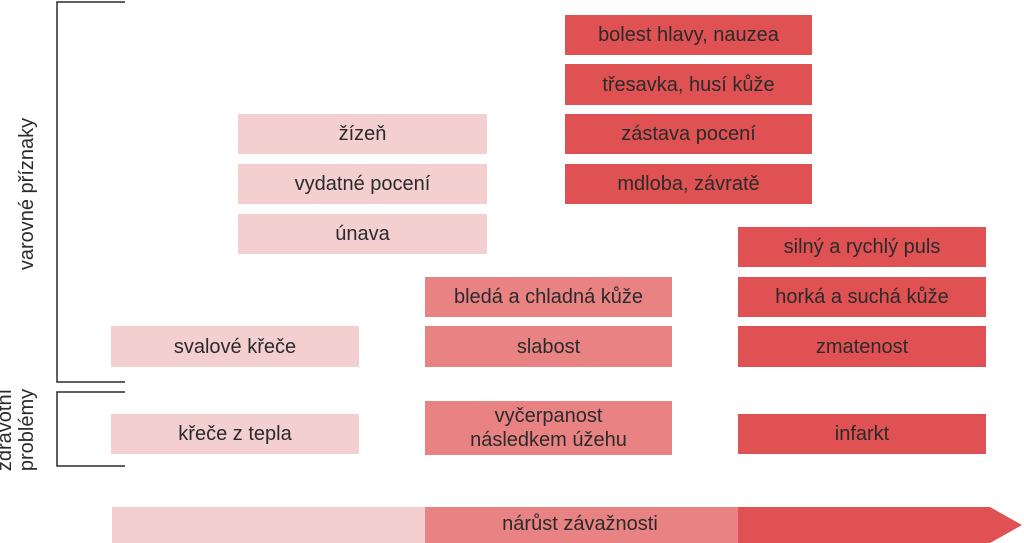  Describe the element at coordinates (862, 297) in the screenshot. I see `sign-hot-dry-skin: horká a suchá kůže` at that location.